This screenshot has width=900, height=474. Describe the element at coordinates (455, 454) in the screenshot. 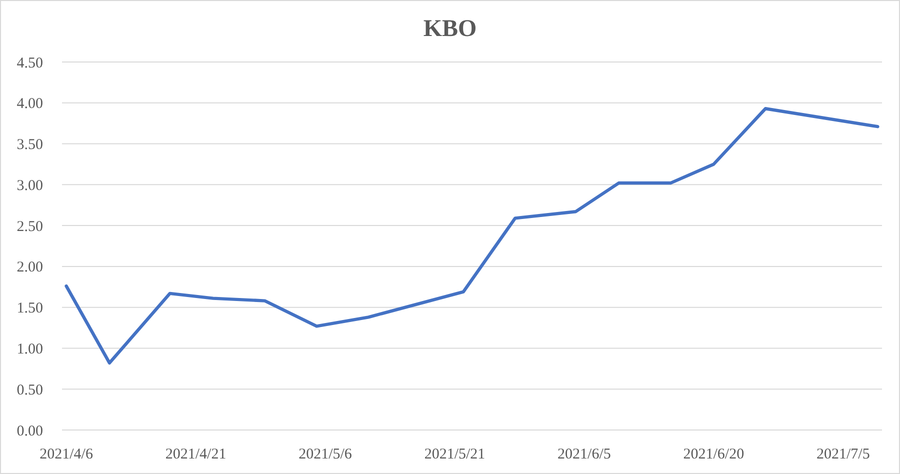

I see `x-tick-label: 2021/5/21` at that location.